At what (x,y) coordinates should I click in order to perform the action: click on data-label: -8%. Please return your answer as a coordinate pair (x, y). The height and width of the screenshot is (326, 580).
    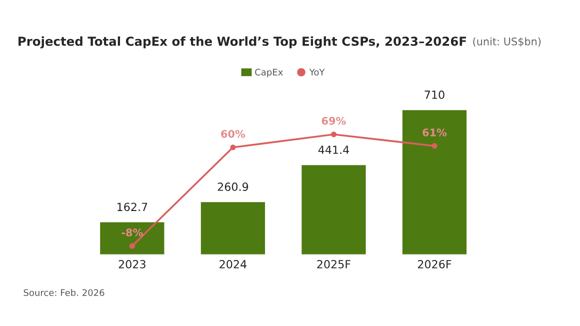
    Looking at the image, I should click on (132, 232).